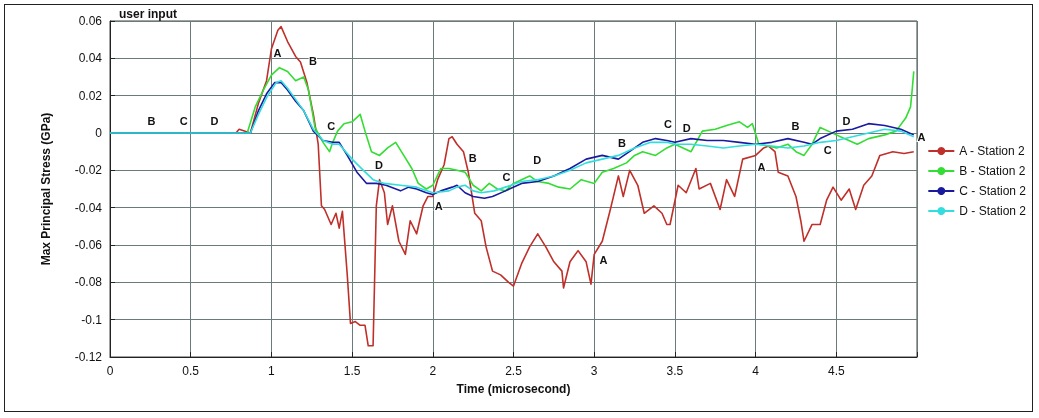 Image resolution: width=1039 pixels, height=418 pixels. Describe the element at coordinates (675, 371) in the screenshot. I see `x-tick-label: 3.5` at that location.